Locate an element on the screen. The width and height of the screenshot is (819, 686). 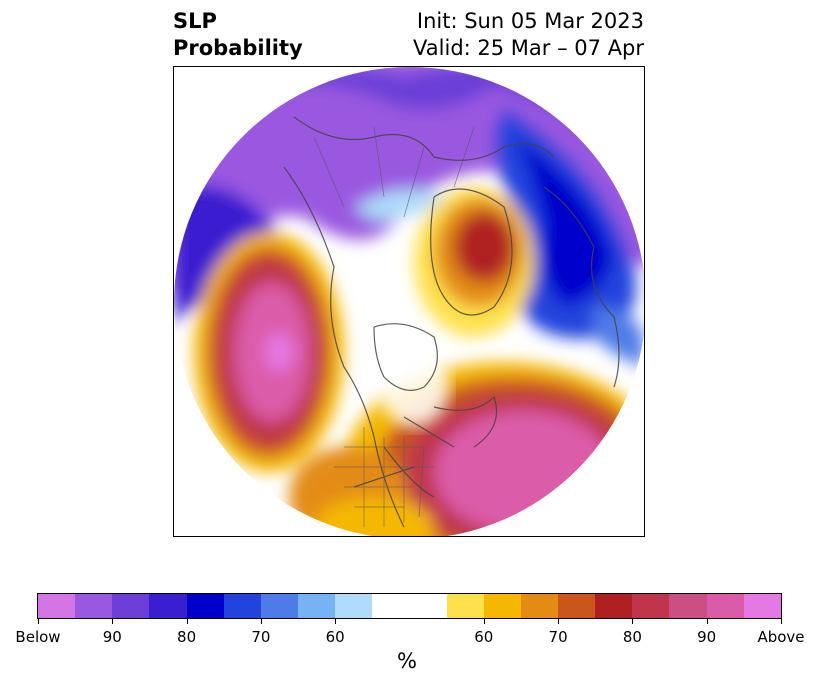
init-date: Init: Sun 05 Mar 2023 is located at coordinates (530, 21).